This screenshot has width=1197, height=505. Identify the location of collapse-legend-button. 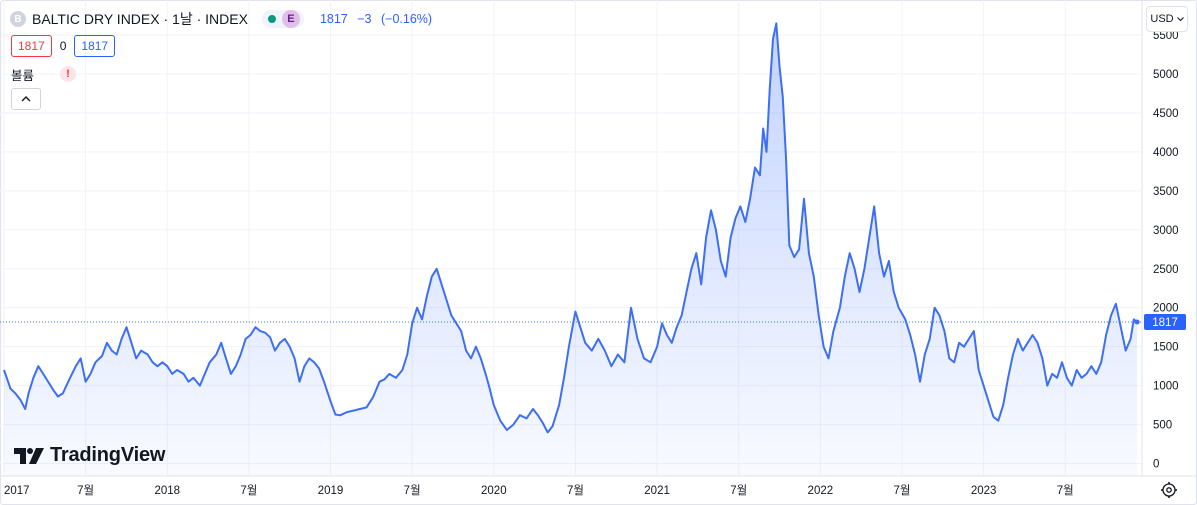
(26, 99).